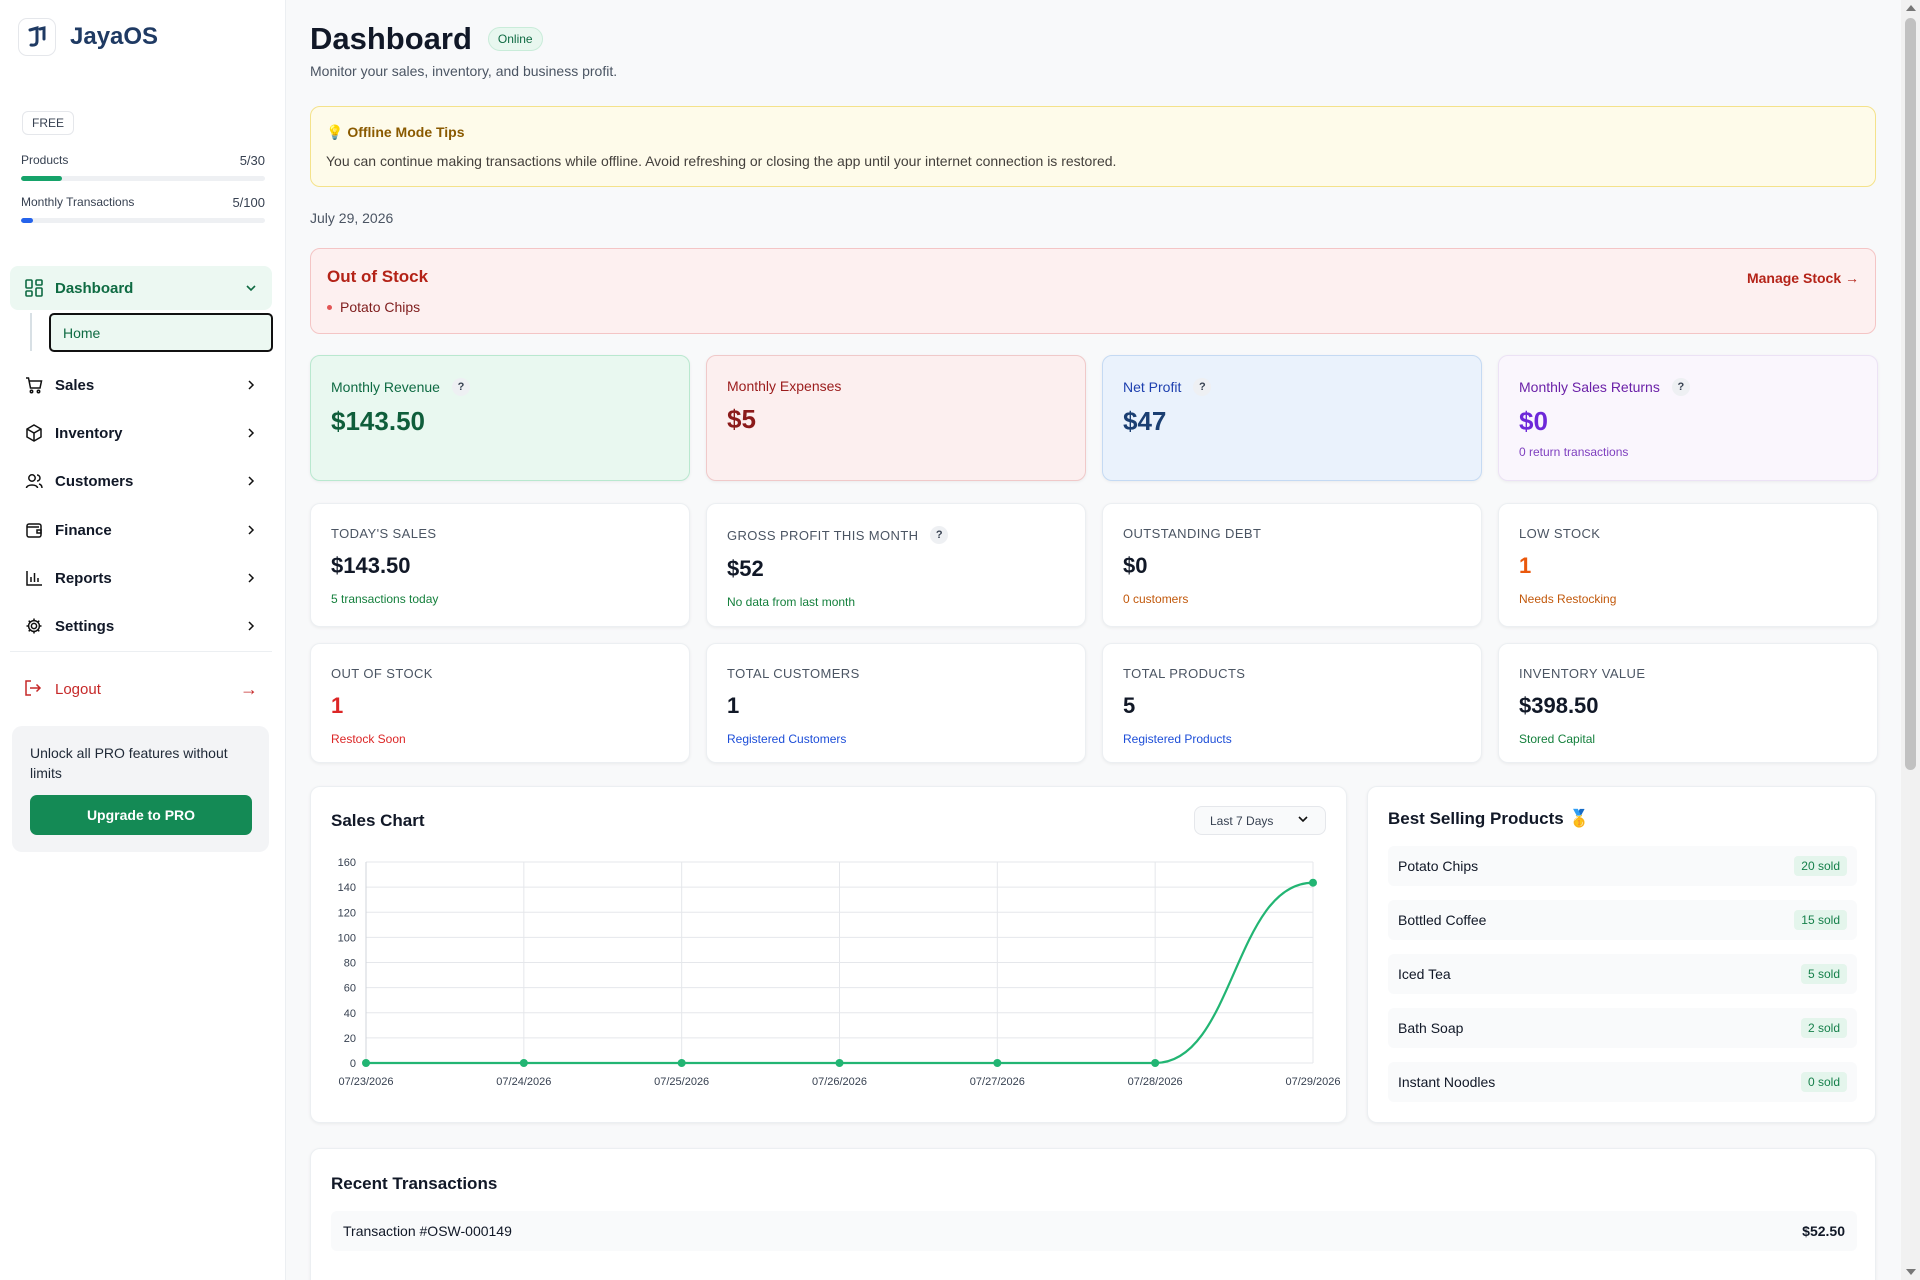 The image size is (1920, 1280). What do you see at coordinates (337, 705) in the screenshot?
I see `card-value: 1` at bounding box center [337, 705].